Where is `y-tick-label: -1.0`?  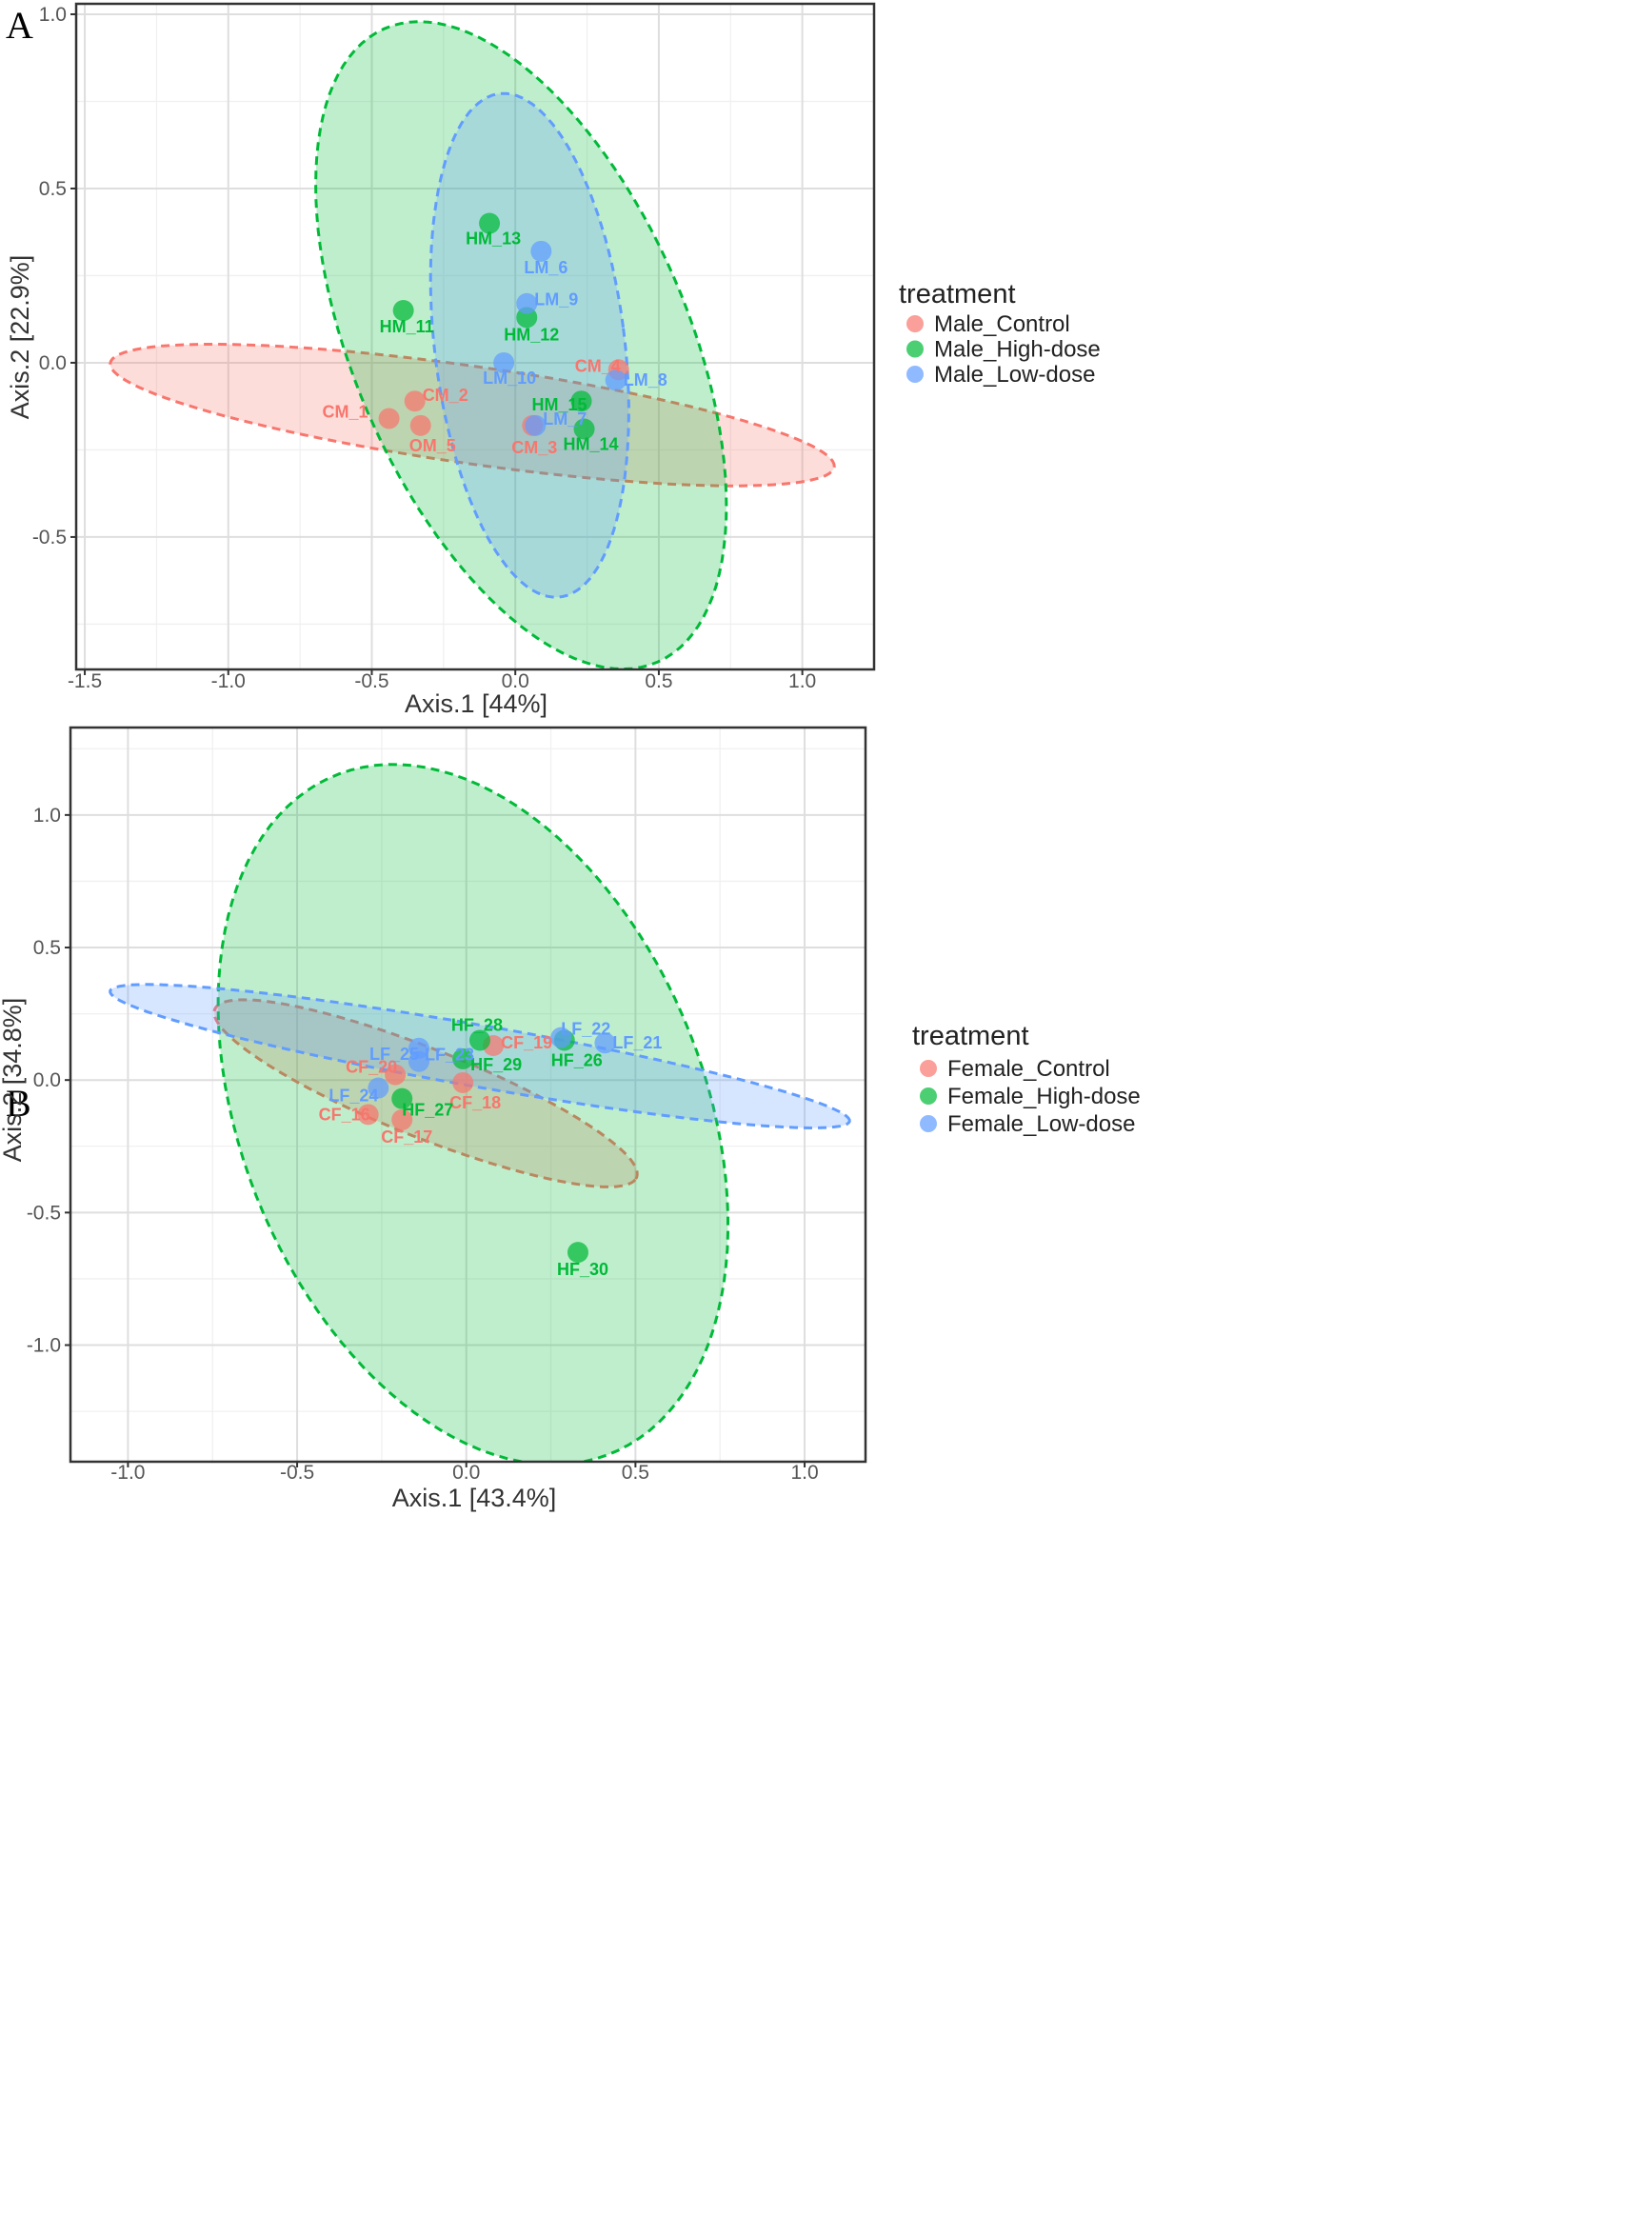 y-tick-label: -1.0 is located at coordinates (44, 1346).